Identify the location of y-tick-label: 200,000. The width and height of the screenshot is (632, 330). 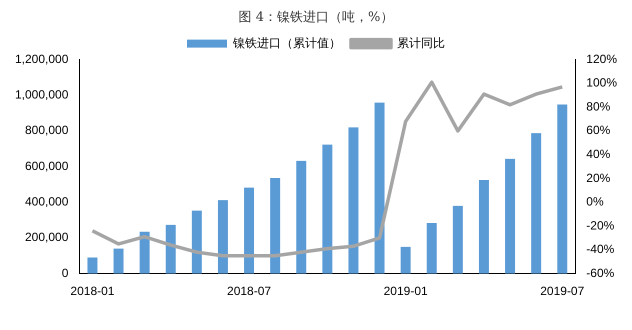
(46, 237).